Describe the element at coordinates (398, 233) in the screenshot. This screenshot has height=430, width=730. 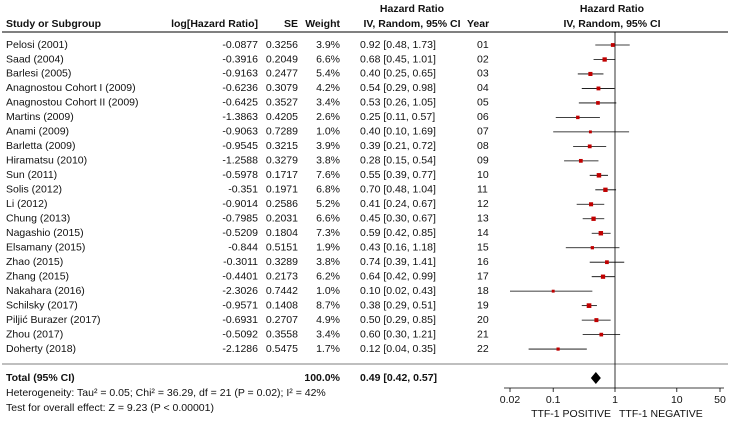
I see `hr-ci: 0.59 [0.42, 0.85]` at that location.